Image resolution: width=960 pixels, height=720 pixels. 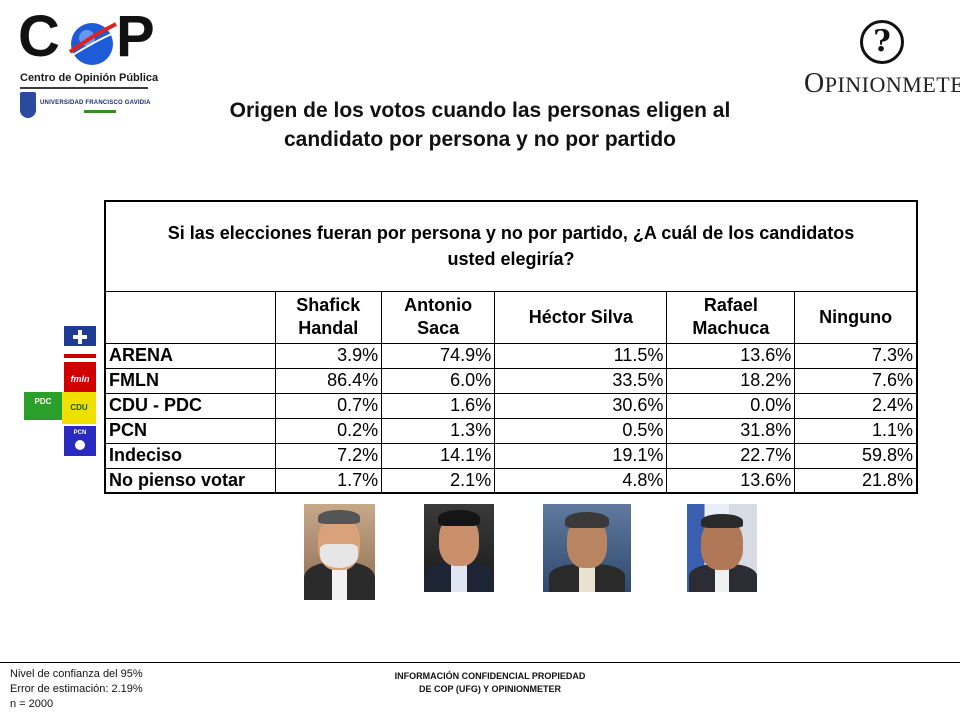 I want to click on table-cell: 30.6%, so click(x=581, y=405).